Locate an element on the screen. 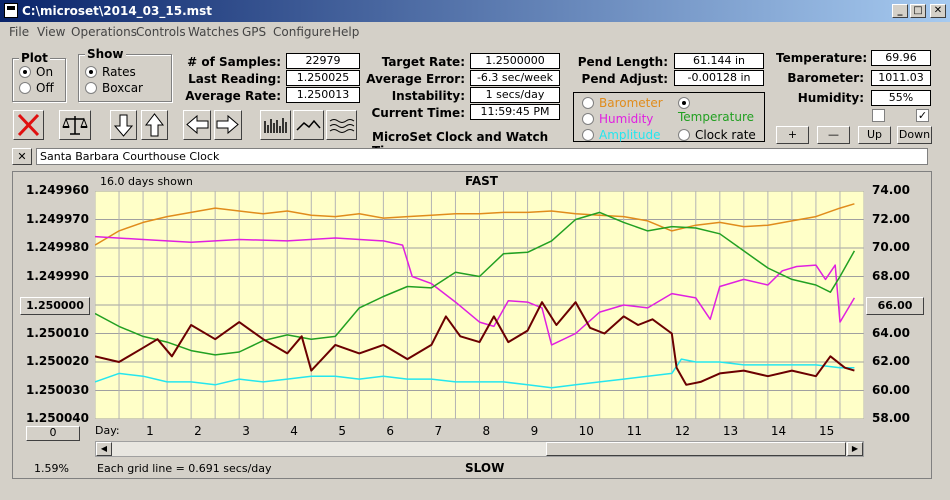  center-rate-button: 1.250000 is located at coordinates (55, 306).